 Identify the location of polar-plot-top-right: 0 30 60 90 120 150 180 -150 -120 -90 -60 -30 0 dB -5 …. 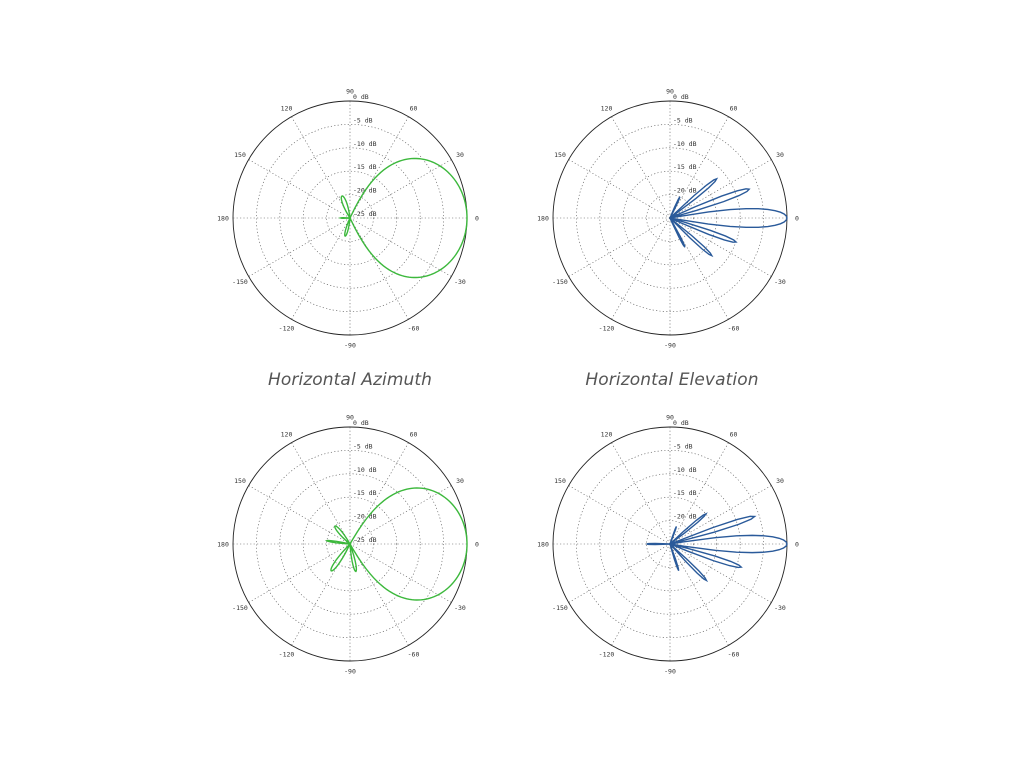
(668, 219).